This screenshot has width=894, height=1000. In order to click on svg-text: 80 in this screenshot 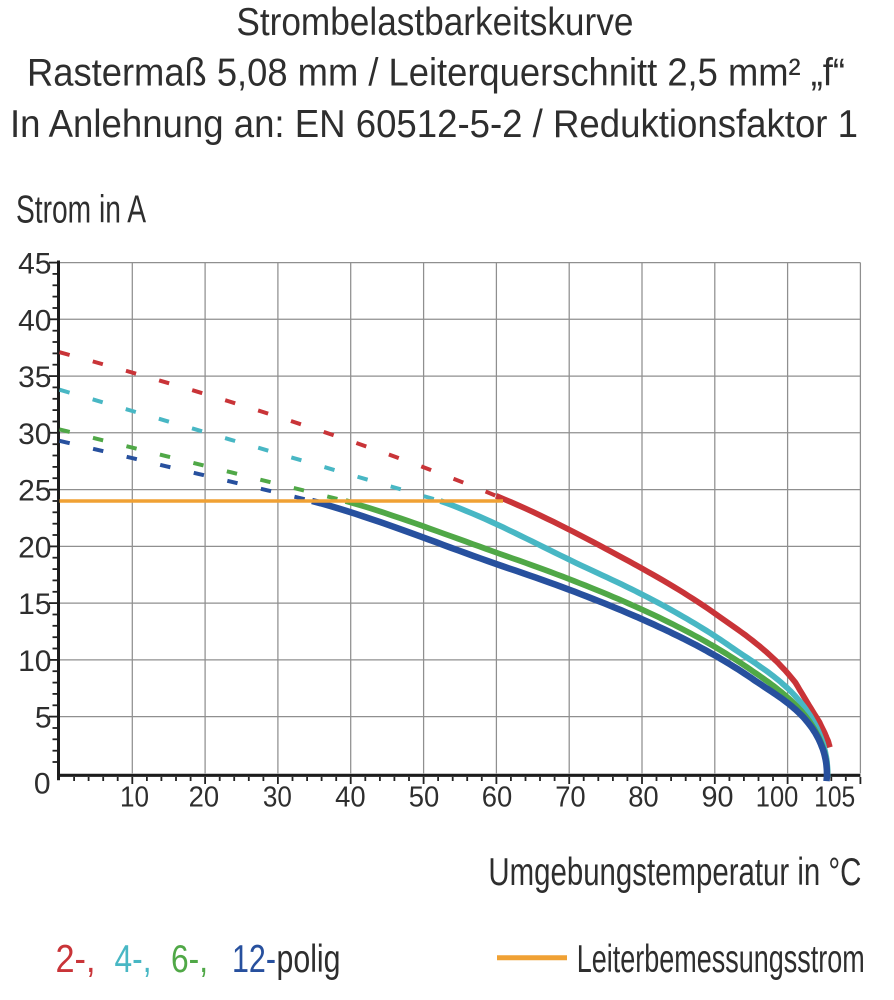, I will do `click(643, 798)`.